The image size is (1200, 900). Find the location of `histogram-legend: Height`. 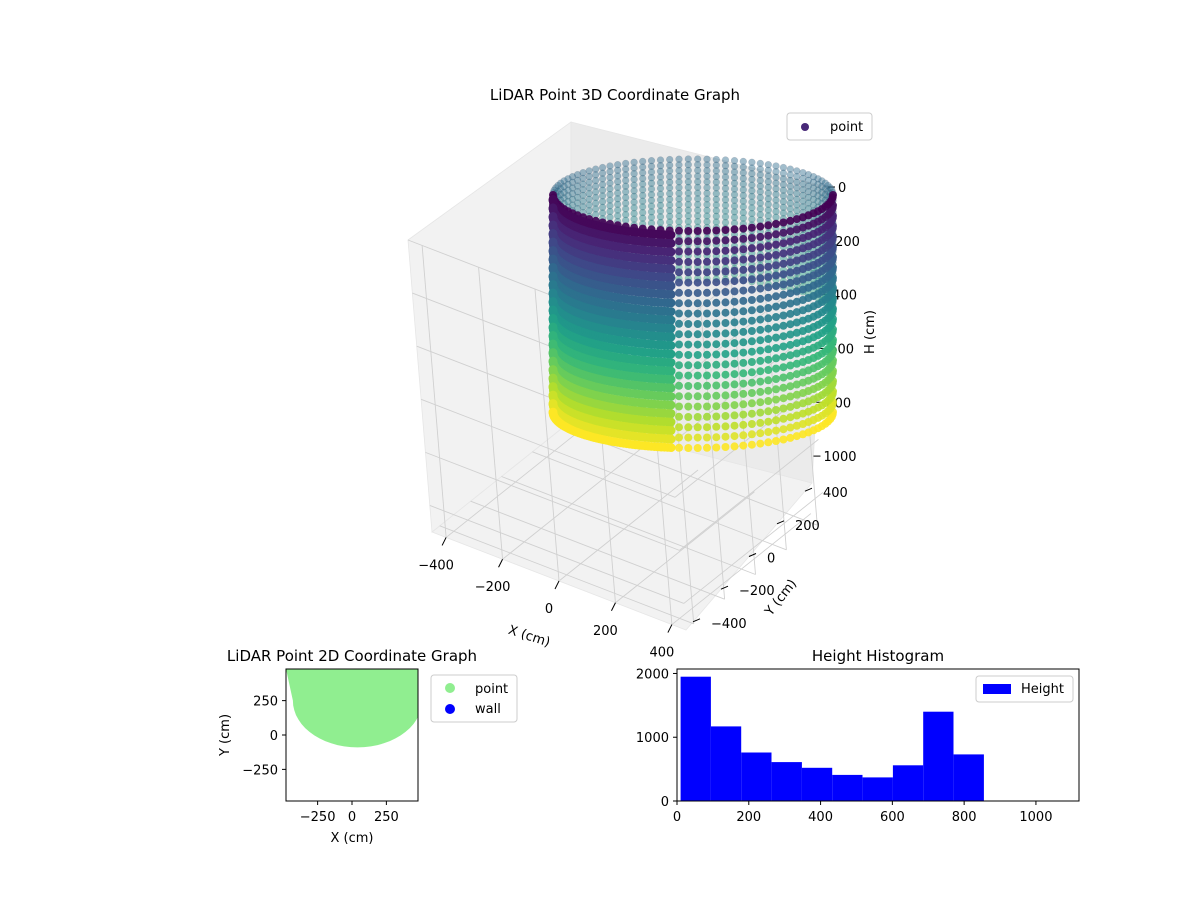

histogram-legend: Height is located at coordinates (1024, 689).